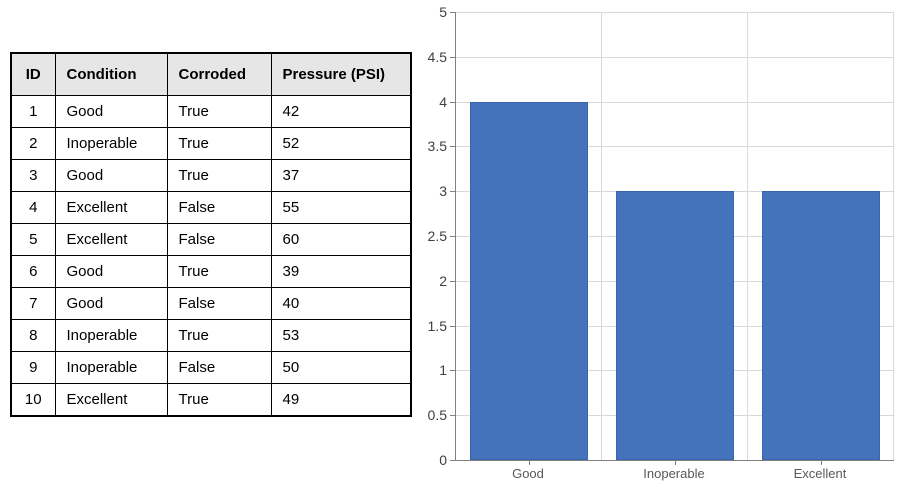  I want to click on y-axis-label: 3.5, so click(437, 146).